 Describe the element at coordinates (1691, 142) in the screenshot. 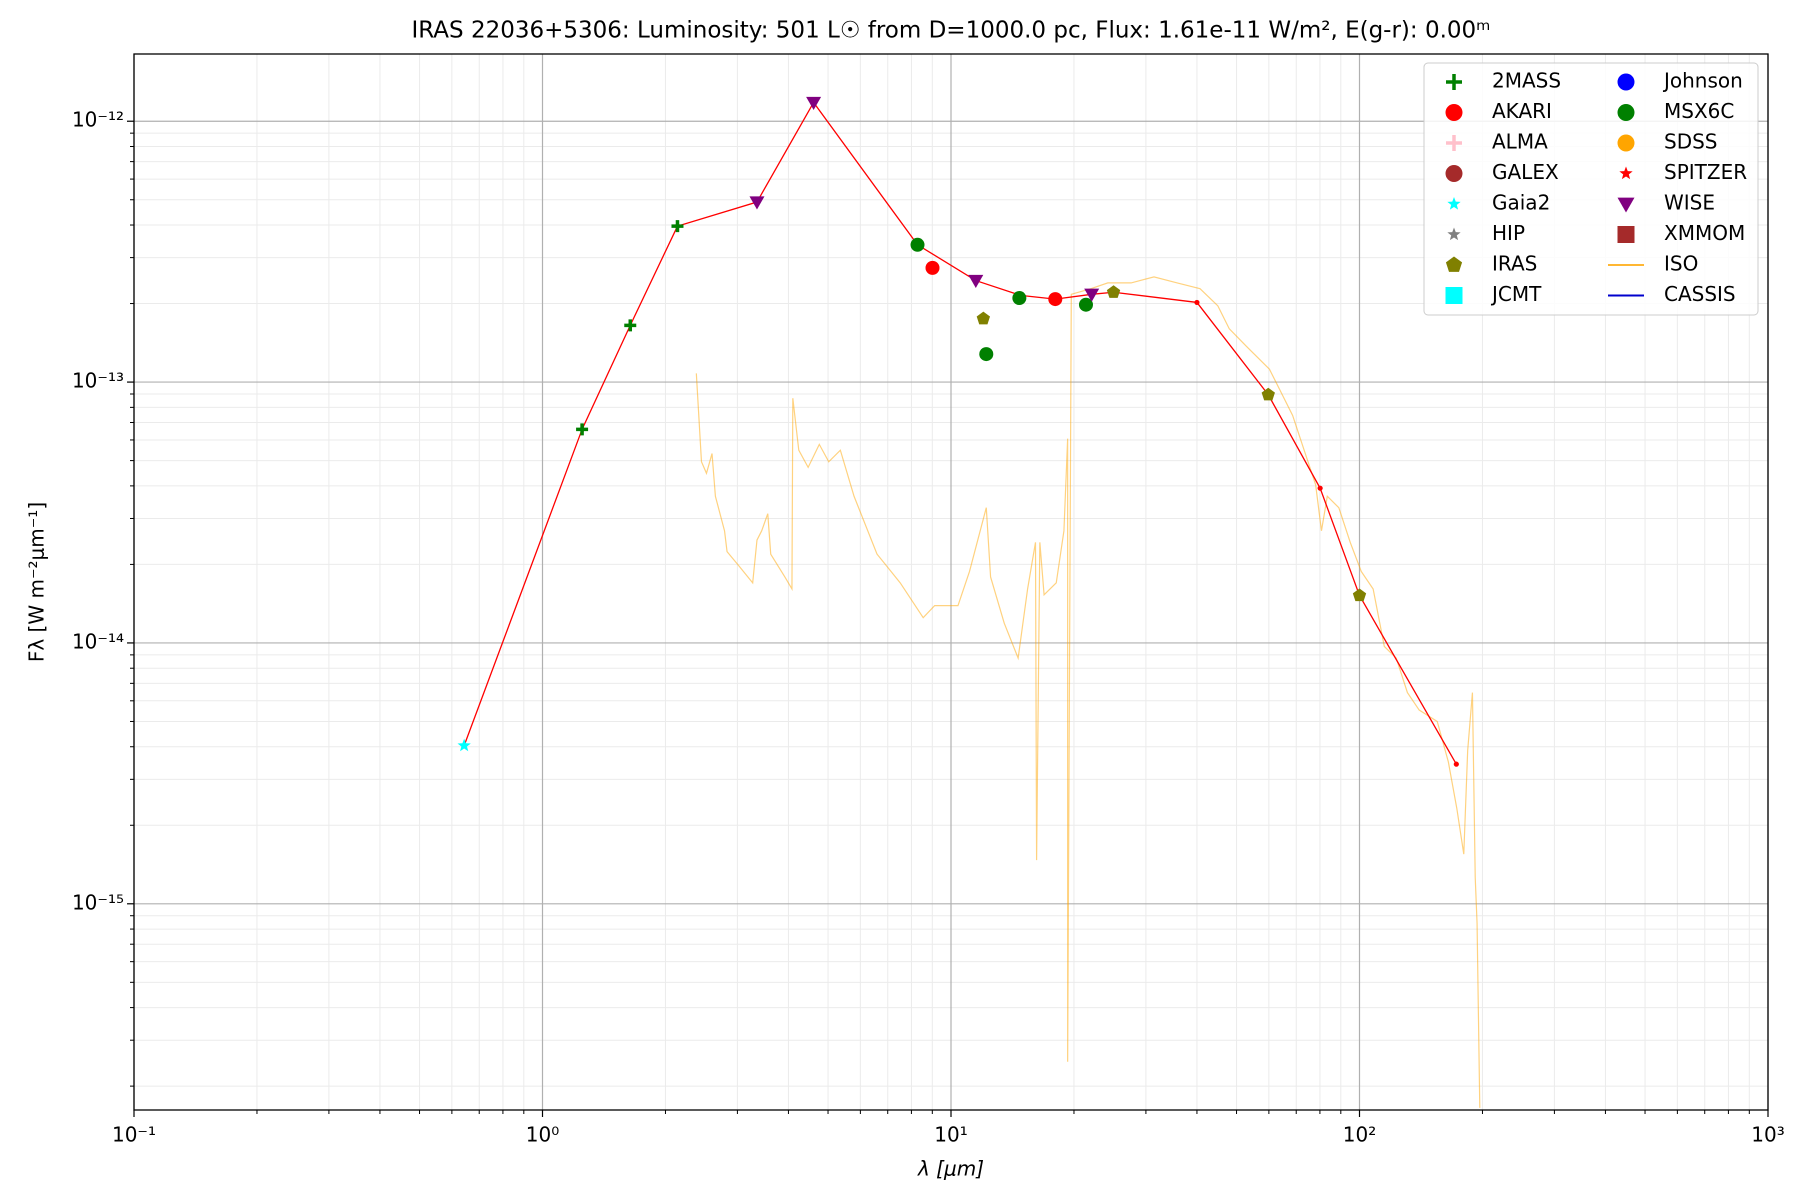

I see `legend-label: SDSS` at that location.